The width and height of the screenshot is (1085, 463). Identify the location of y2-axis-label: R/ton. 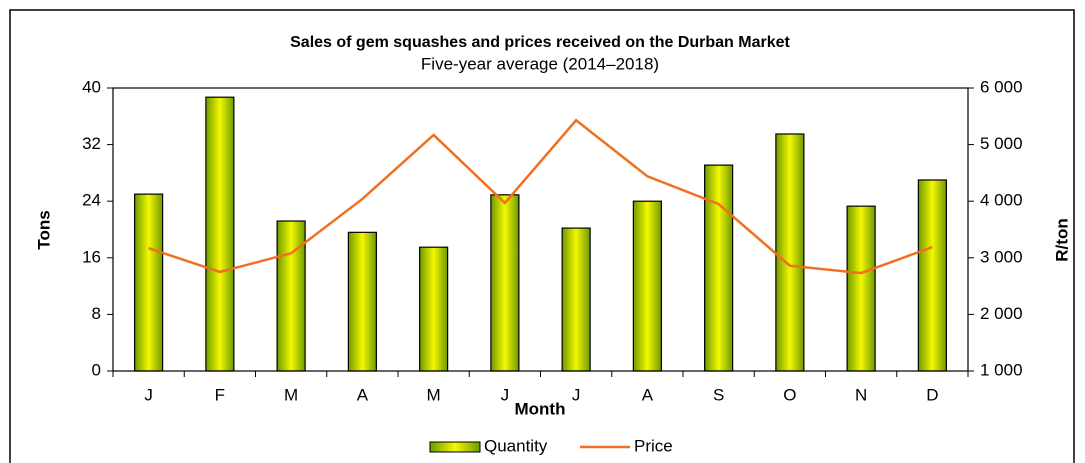
(1061, 239).